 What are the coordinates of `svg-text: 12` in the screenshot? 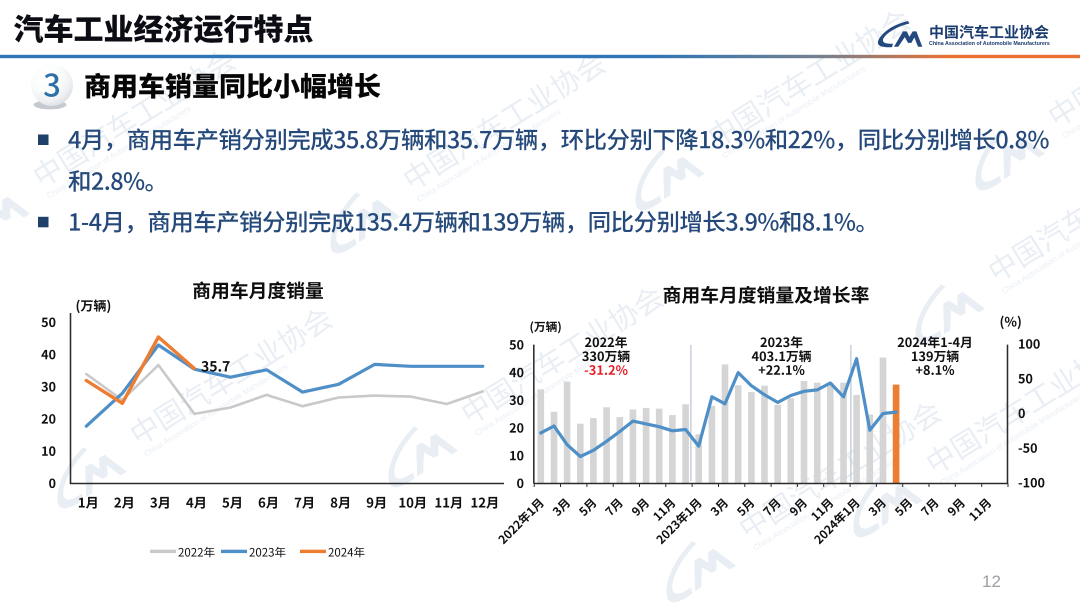 It's located at (991, 581).